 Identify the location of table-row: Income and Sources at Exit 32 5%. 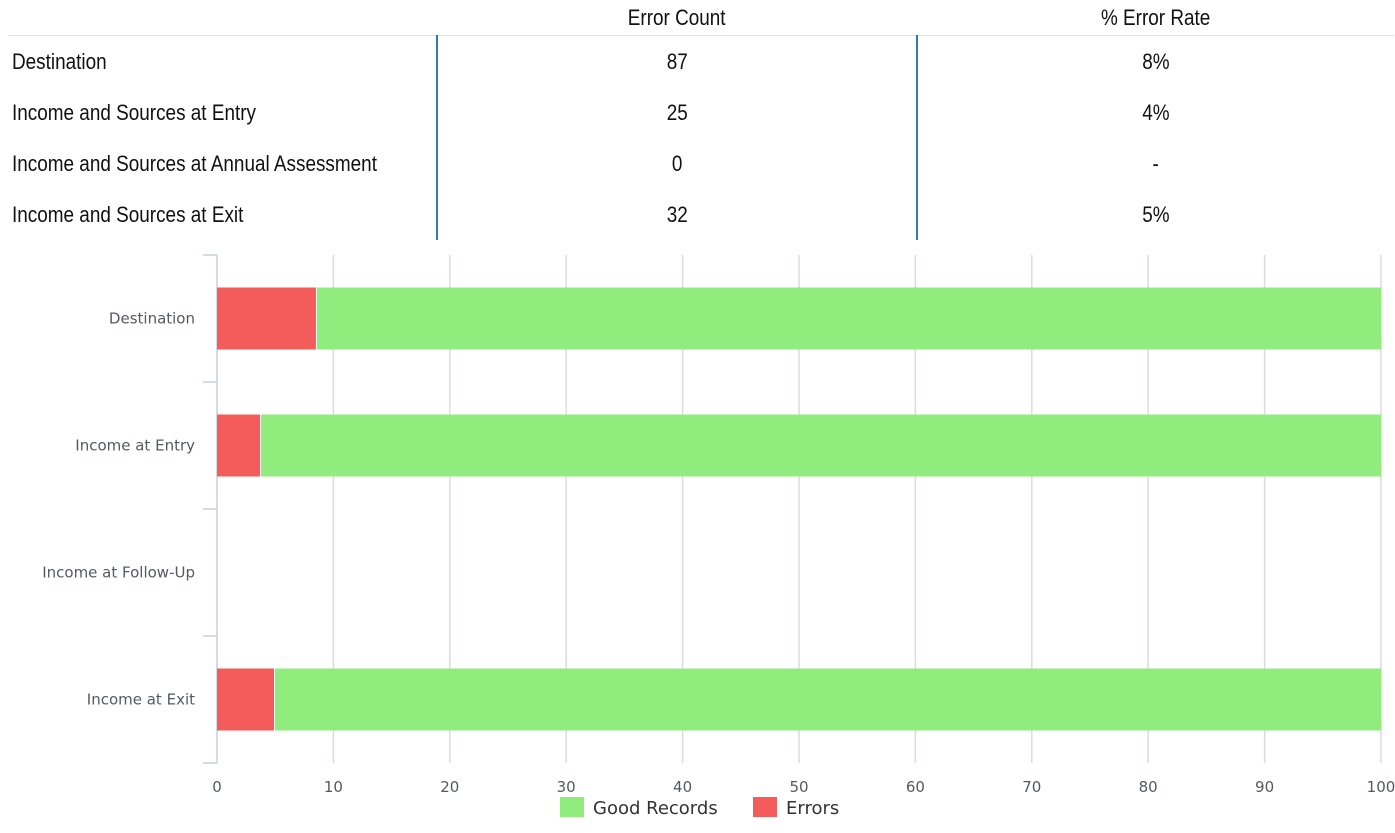
(701, 214).